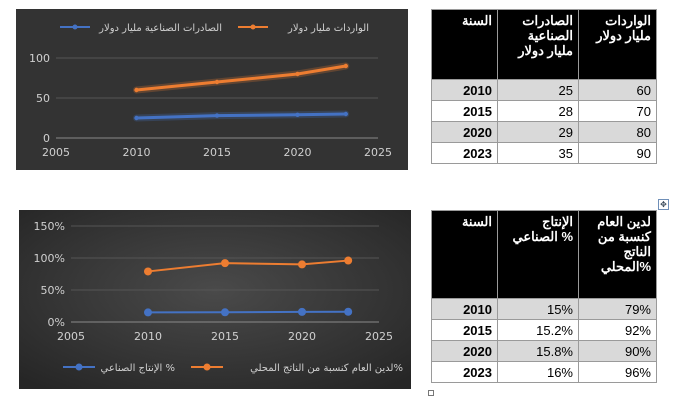  Describe the element at coordinates (160, 28) in the screenshot. I see `legend-exports-label: الصادرات الصناعية مليار دولار` at that location.